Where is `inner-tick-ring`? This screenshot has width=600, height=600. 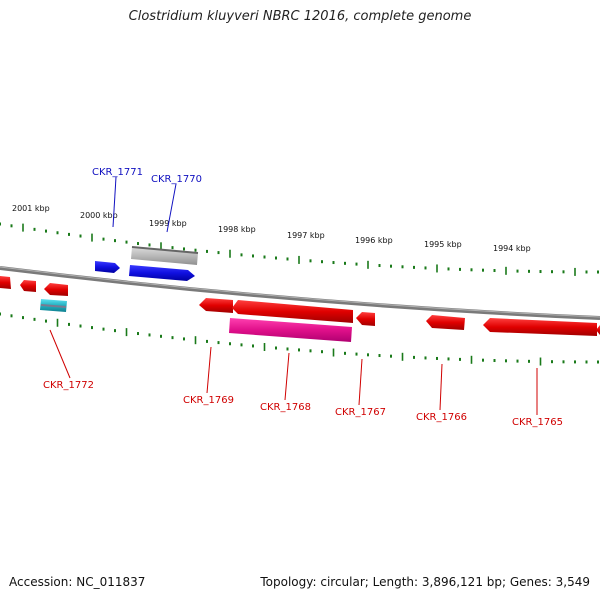
inner-tick-ring is located at coordinates (299, 339).